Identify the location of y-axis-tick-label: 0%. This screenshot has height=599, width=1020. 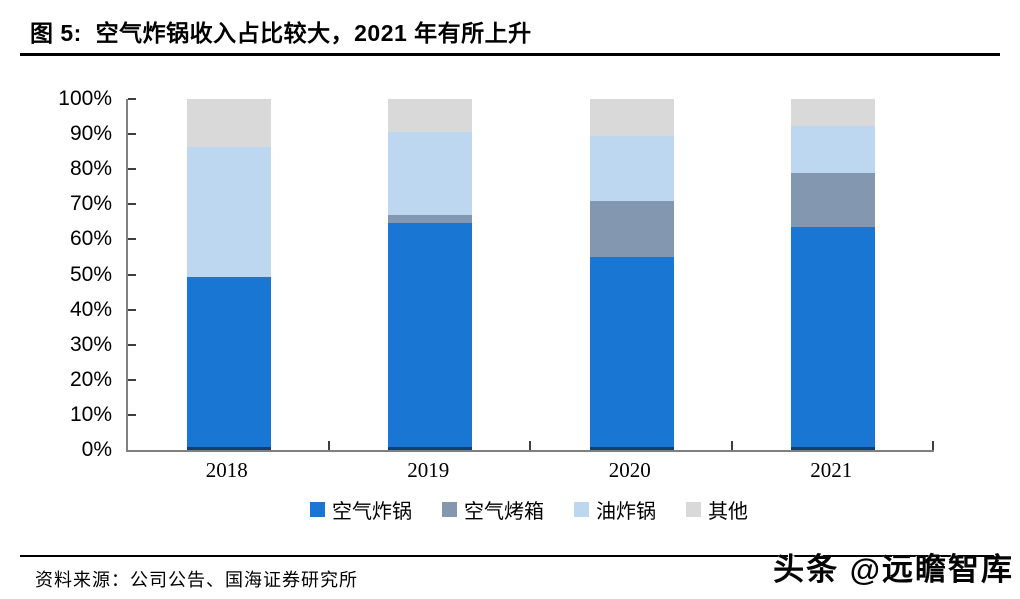
(96, 449).